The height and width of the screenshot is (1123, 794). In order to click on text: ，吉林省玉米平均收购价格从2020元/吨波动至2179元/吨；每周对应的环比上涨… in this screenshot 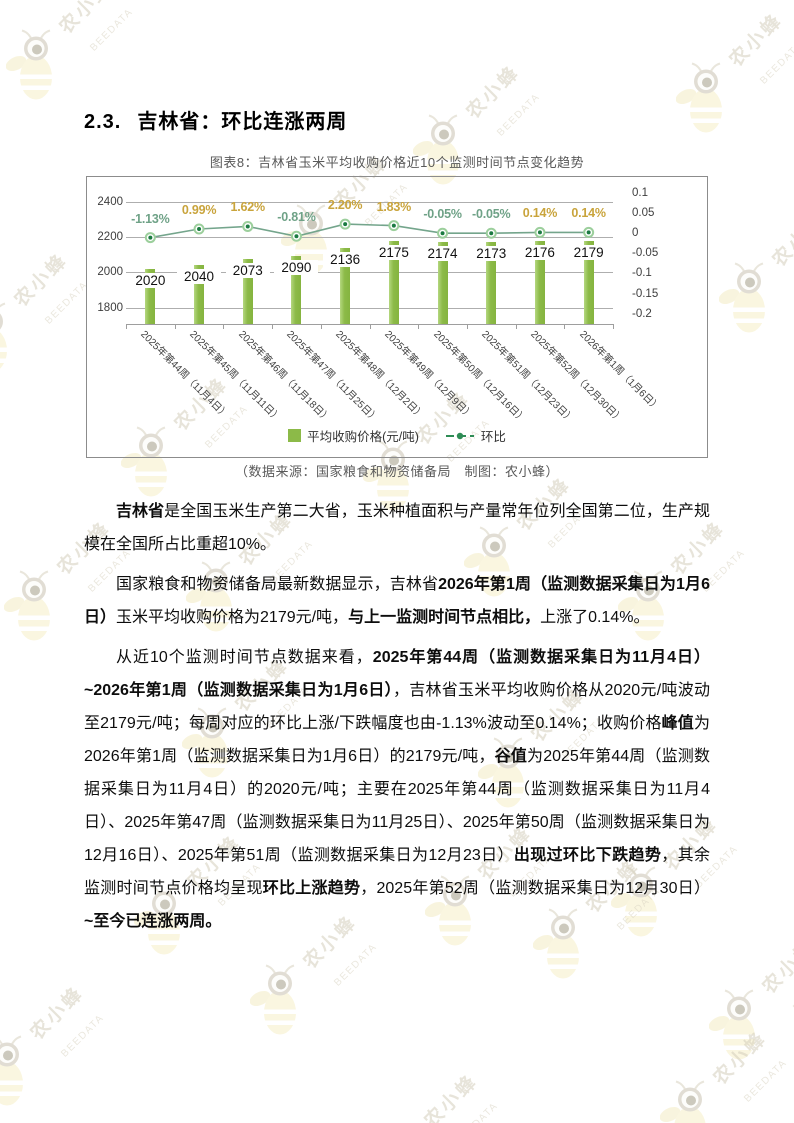, I will do `click(397, 707)`.